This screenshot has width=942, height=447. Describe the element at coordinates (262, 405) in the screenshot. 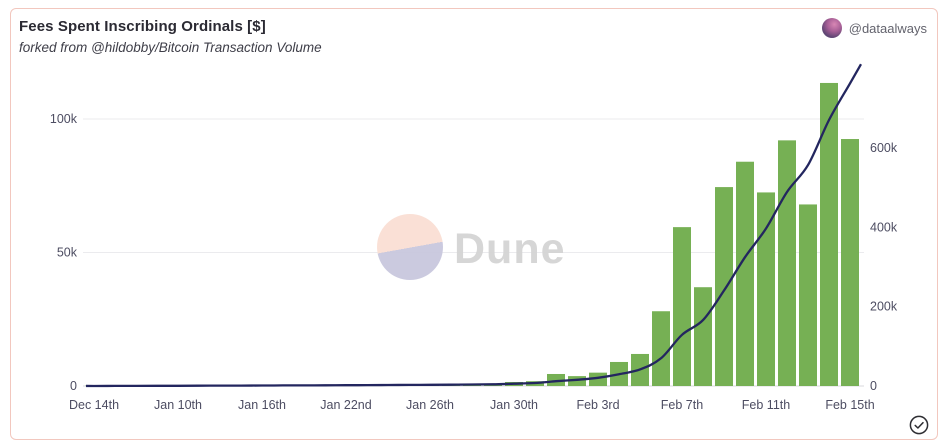

I see `axis-tick-label: Jan 16th` at that location.